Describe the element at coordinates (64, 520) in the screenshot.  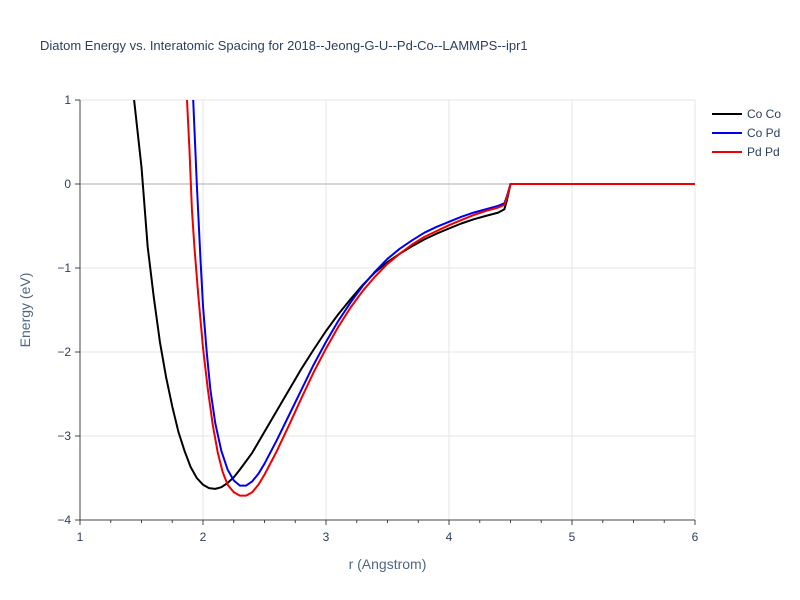
I see `y-tick-label: −4` at that location.